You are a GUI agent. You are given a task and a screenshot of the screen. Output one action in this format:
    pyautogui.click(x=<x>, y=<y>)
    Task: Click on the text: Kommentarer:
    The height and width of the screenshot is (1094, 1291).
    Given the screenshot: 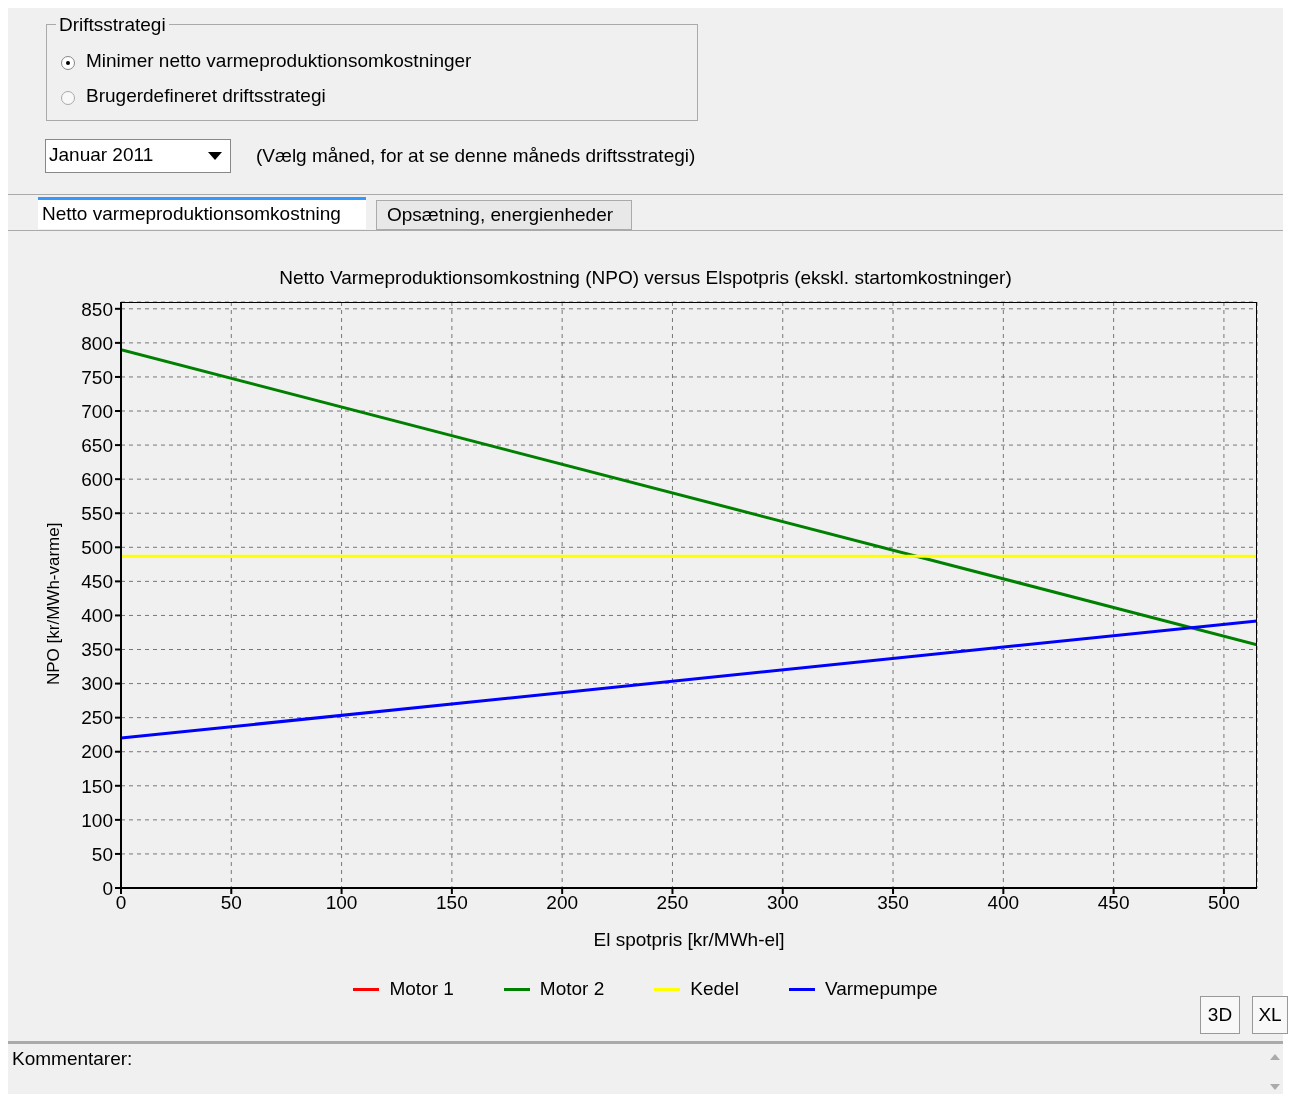 What is the action you would take?
    pyautogui.click(x=72, y=1059)
    